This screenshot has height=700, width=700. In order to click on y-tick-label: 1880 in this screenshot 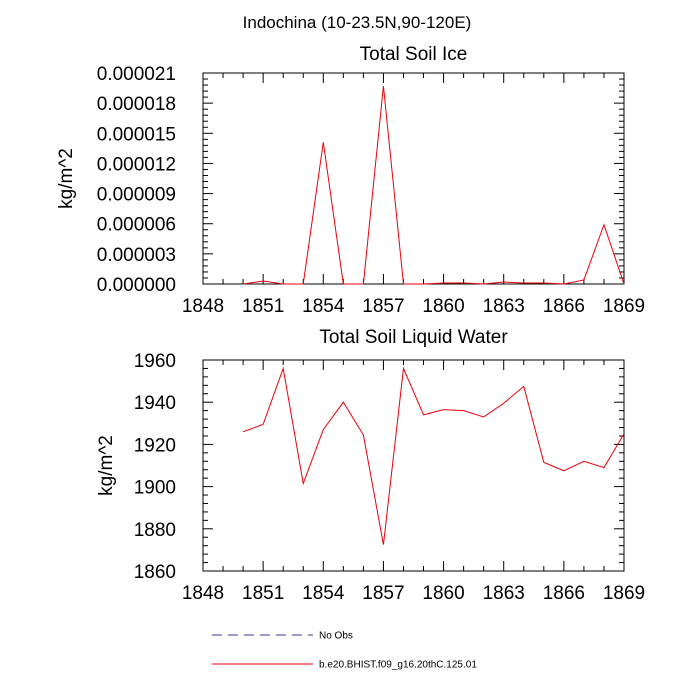, I will do `click(155, 530)`.